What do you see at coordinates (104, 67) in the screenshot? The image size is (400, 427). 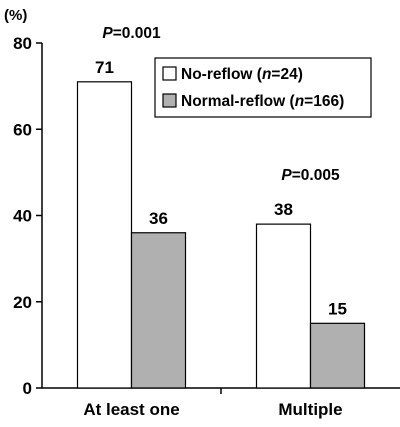 I see `data-label: 71` at bounding box center [104, 67].